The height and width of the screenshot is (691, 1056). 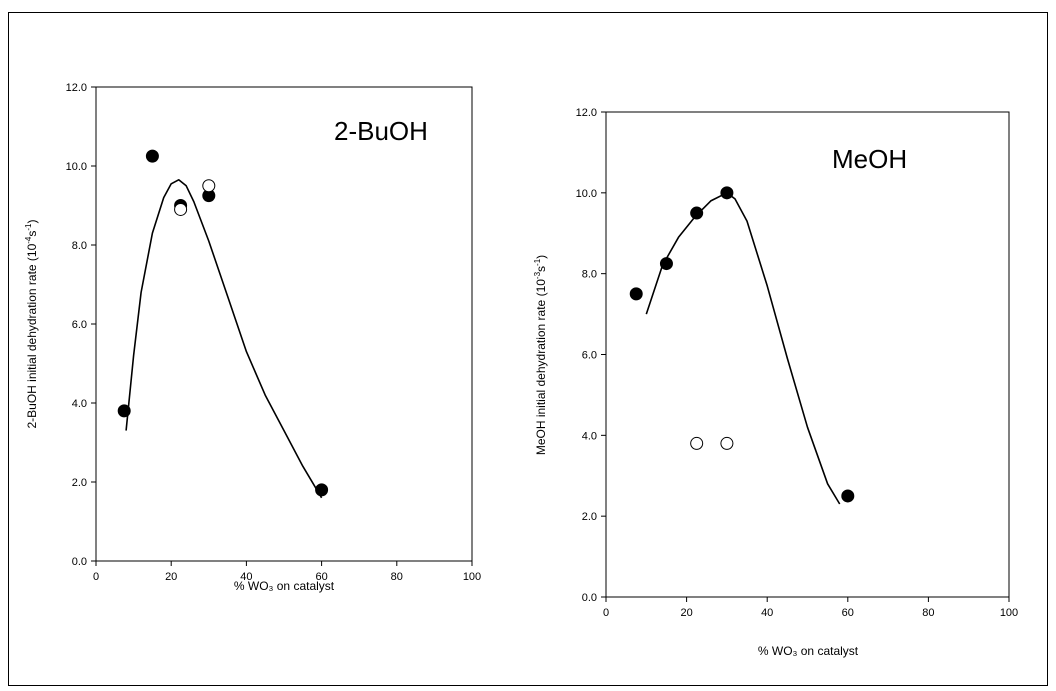 I want to click on marks-2buoh, so click(x=223, y=324).